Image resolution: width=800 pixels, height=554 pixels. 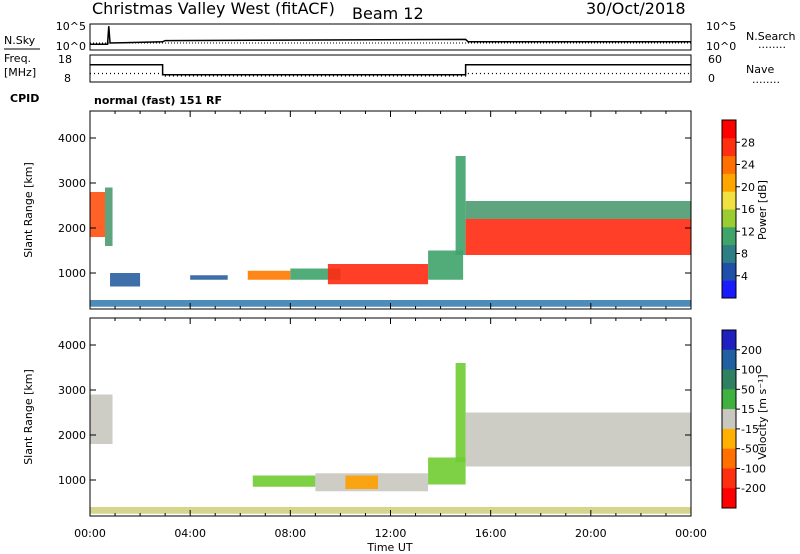 What do you see at coordinates (748, 389) in the screenshot?
I see `velocity-colorbar-label: 50` at bounding box center [748, 389].